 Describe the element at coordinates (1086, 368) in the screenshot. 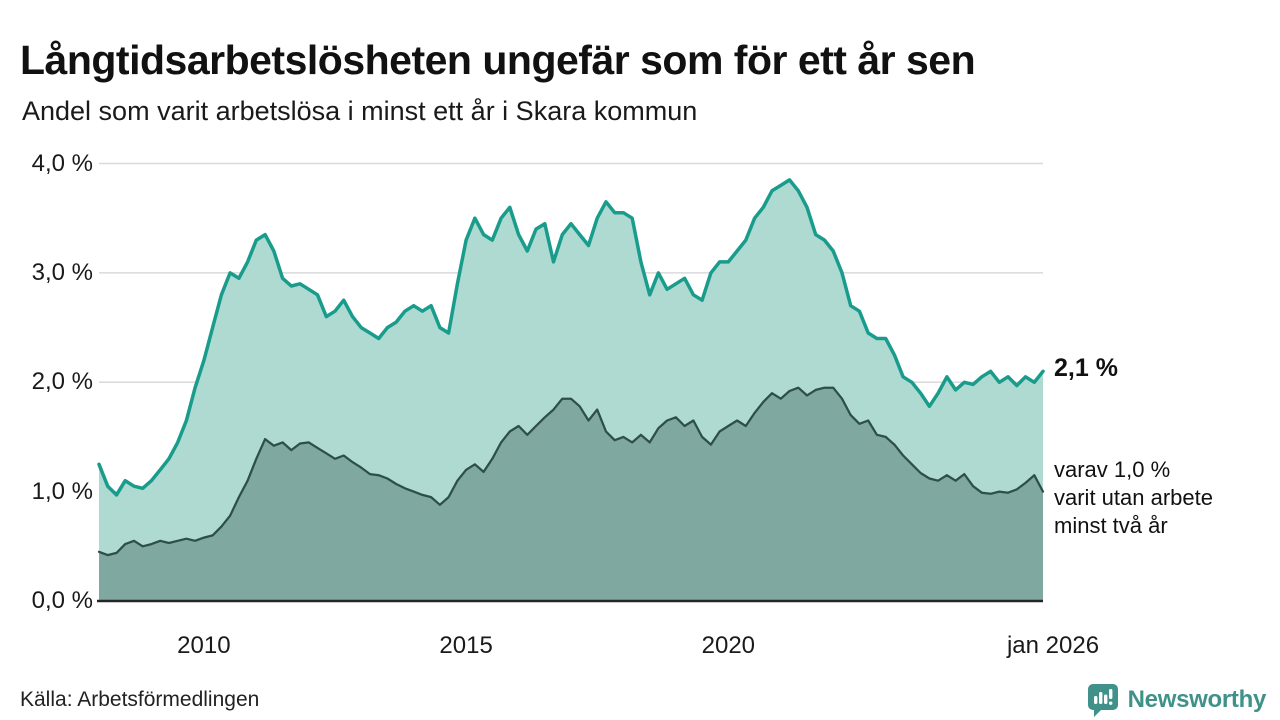

I see `latest-value-label: 2,1 %` at that location.